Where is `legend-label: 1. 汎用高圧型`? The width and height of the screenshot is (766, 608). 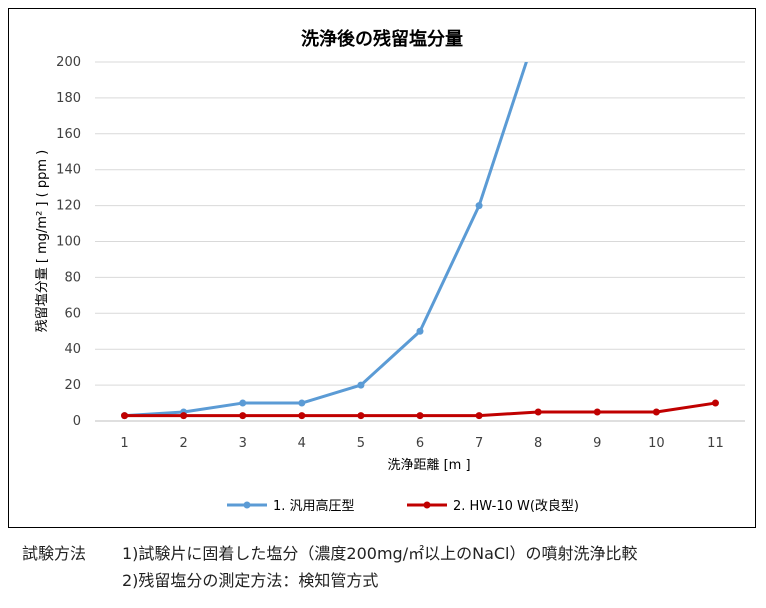
legend-label: 1. 汎用高圧型 is located at coordinates (314, 506).